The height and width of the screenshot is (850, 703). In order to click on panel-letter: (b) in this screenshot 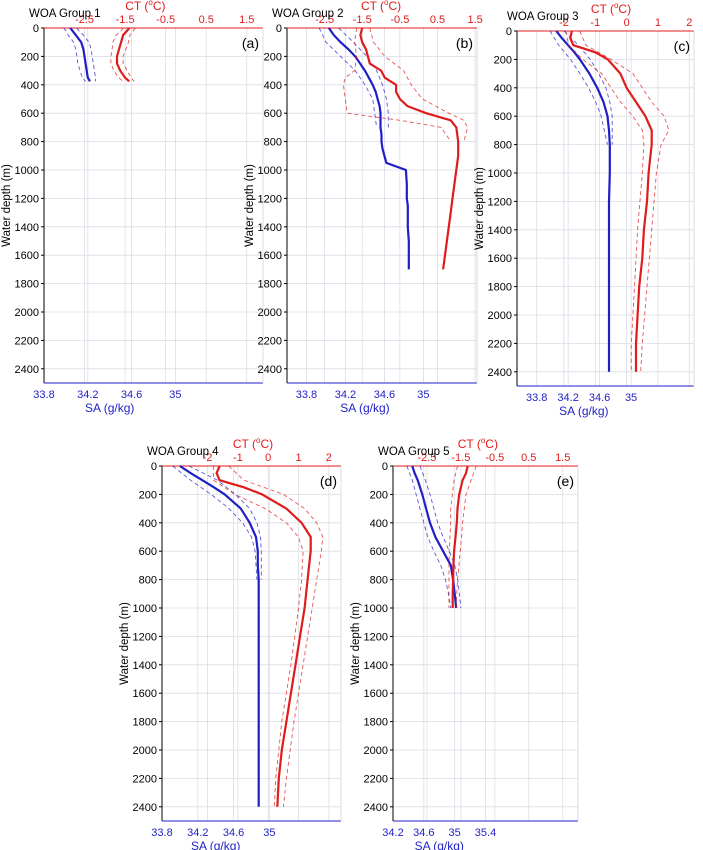, I will do `click(464, 43)`.